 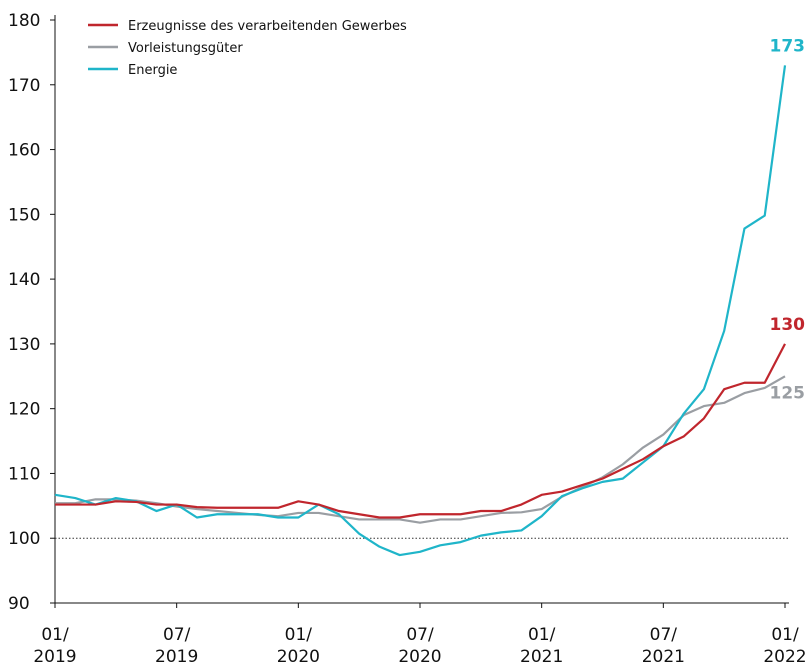 I want to click on legend-label: Energie, so click(x=152, y=70).